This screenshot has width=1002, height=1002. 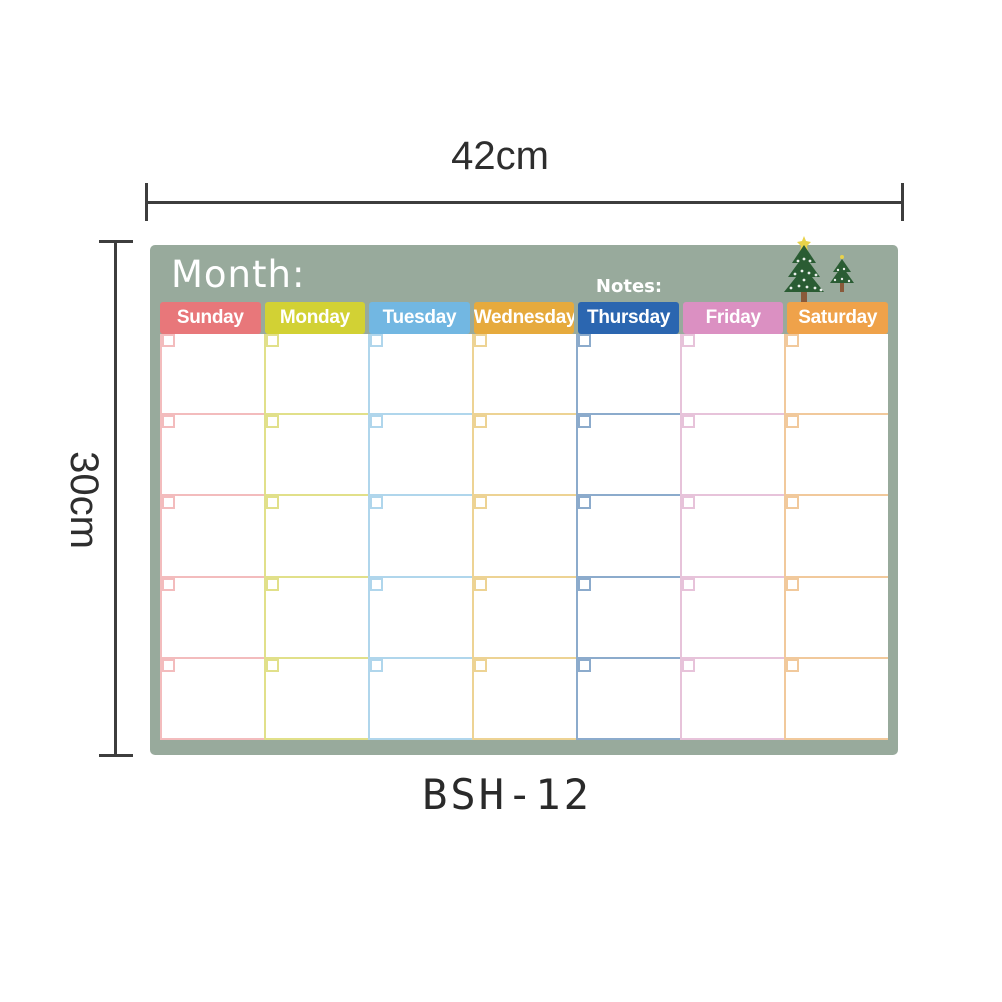 What do you see at coordinates (628, 318) in the screenshot?
I see `day-header-thursday: Thursday` at bounding box center [628, 318].